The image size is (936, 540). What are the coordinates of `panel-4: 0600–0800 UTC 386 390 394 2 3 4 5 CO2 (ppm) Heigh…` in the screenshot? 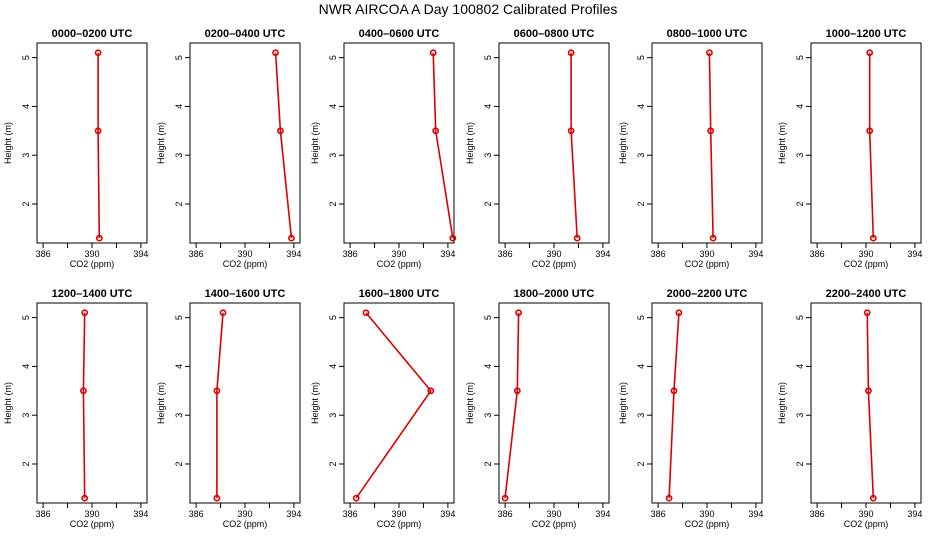 It's located at (537, 148).